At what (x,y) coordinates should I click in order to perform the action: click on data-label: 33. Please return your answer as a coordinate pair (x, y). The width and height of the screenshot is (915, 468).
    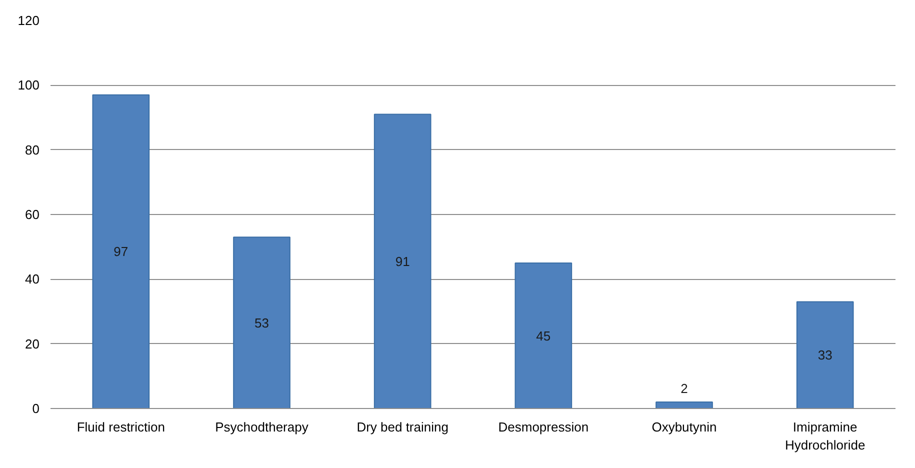
    Looking at the image, I should click on (825, 355).